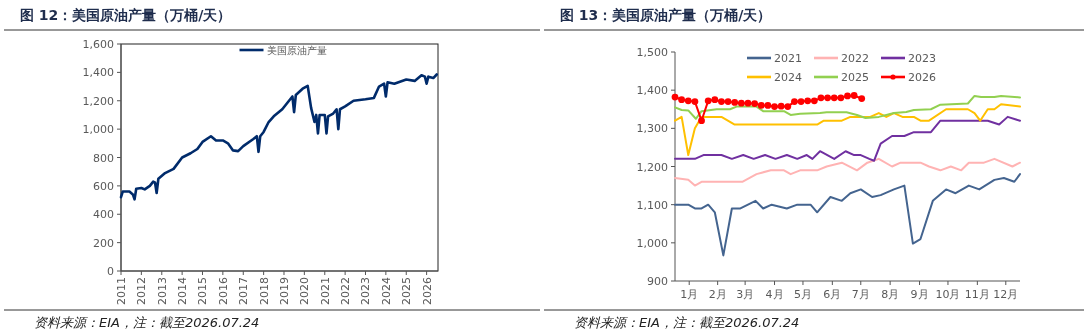 Image resolution: width=1088 pixels, height=336 pixels. I want to click on x-tick-label: 12月, so click(1006, 294).